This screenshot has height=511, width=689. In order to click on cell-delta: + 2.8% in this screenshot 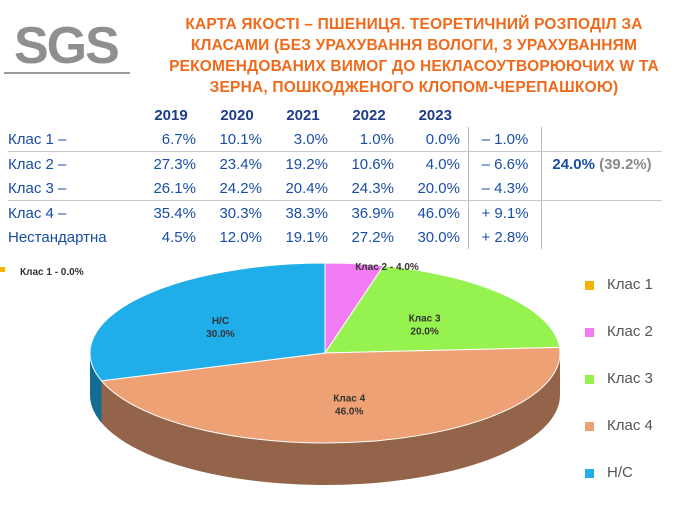, I will do `click(505, 237)`.